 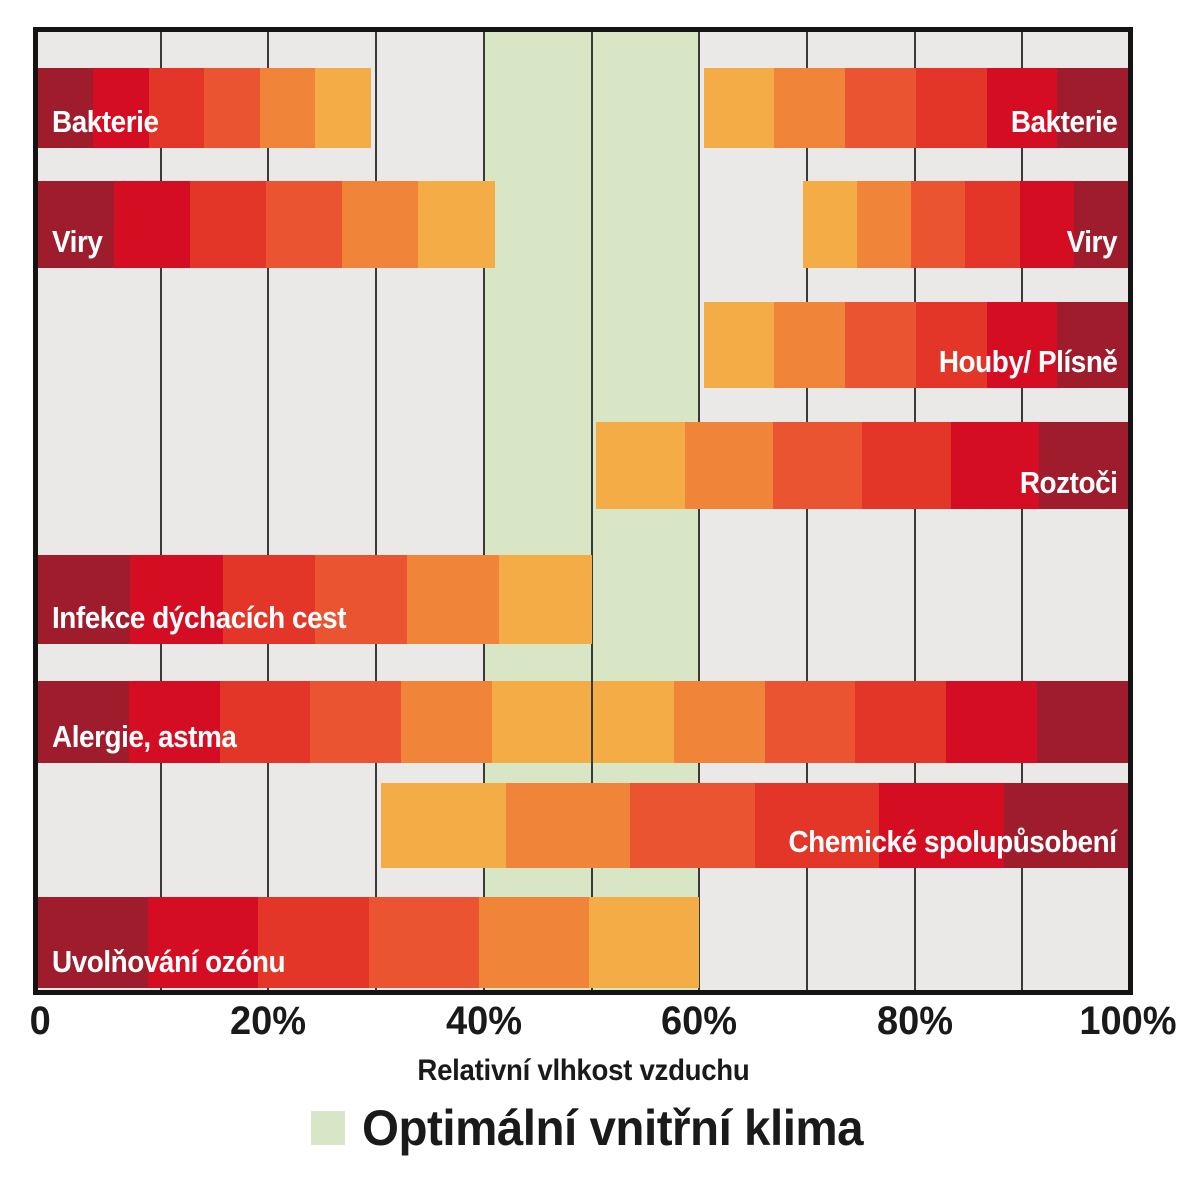 I want to click on bar-label-wrap: Uvolňování ozónu, so click(x=368, y=942).